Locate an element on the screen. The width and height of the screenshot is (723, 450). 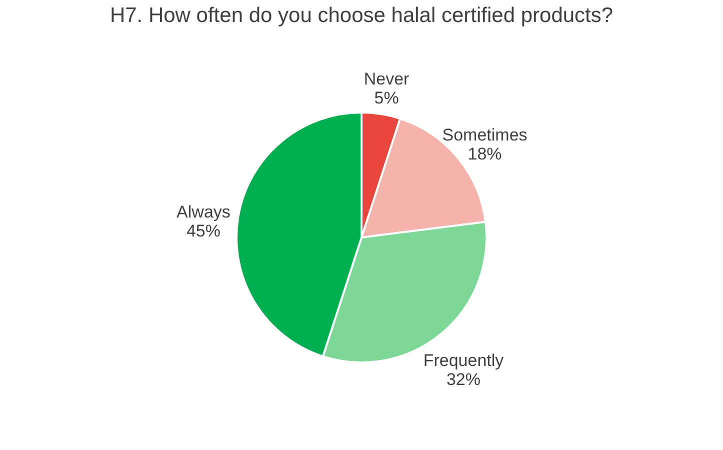
data-label: 45% is located at coordinates (203, 230).